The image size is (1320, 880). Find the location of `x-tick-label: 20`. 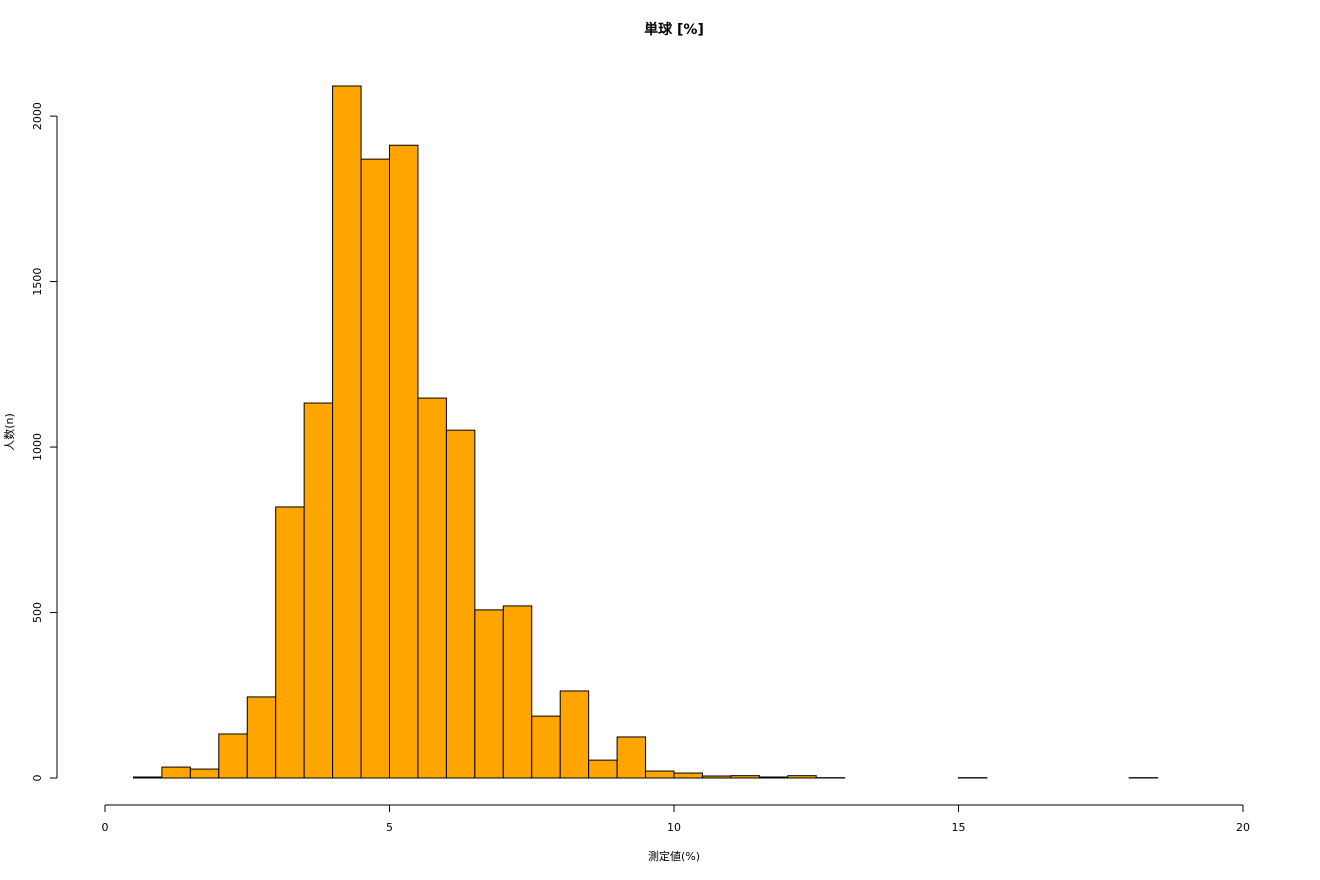

x-tick-label: 20 is located at coordinates (1243, 827).